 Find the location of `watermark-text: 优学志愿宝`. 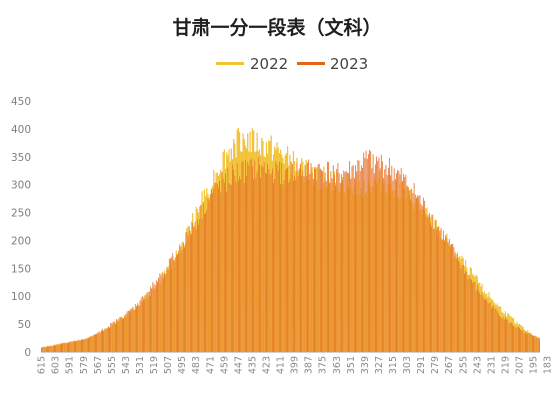

watermark-text: 优学志愿宝 is located at coordinates (501, 380).